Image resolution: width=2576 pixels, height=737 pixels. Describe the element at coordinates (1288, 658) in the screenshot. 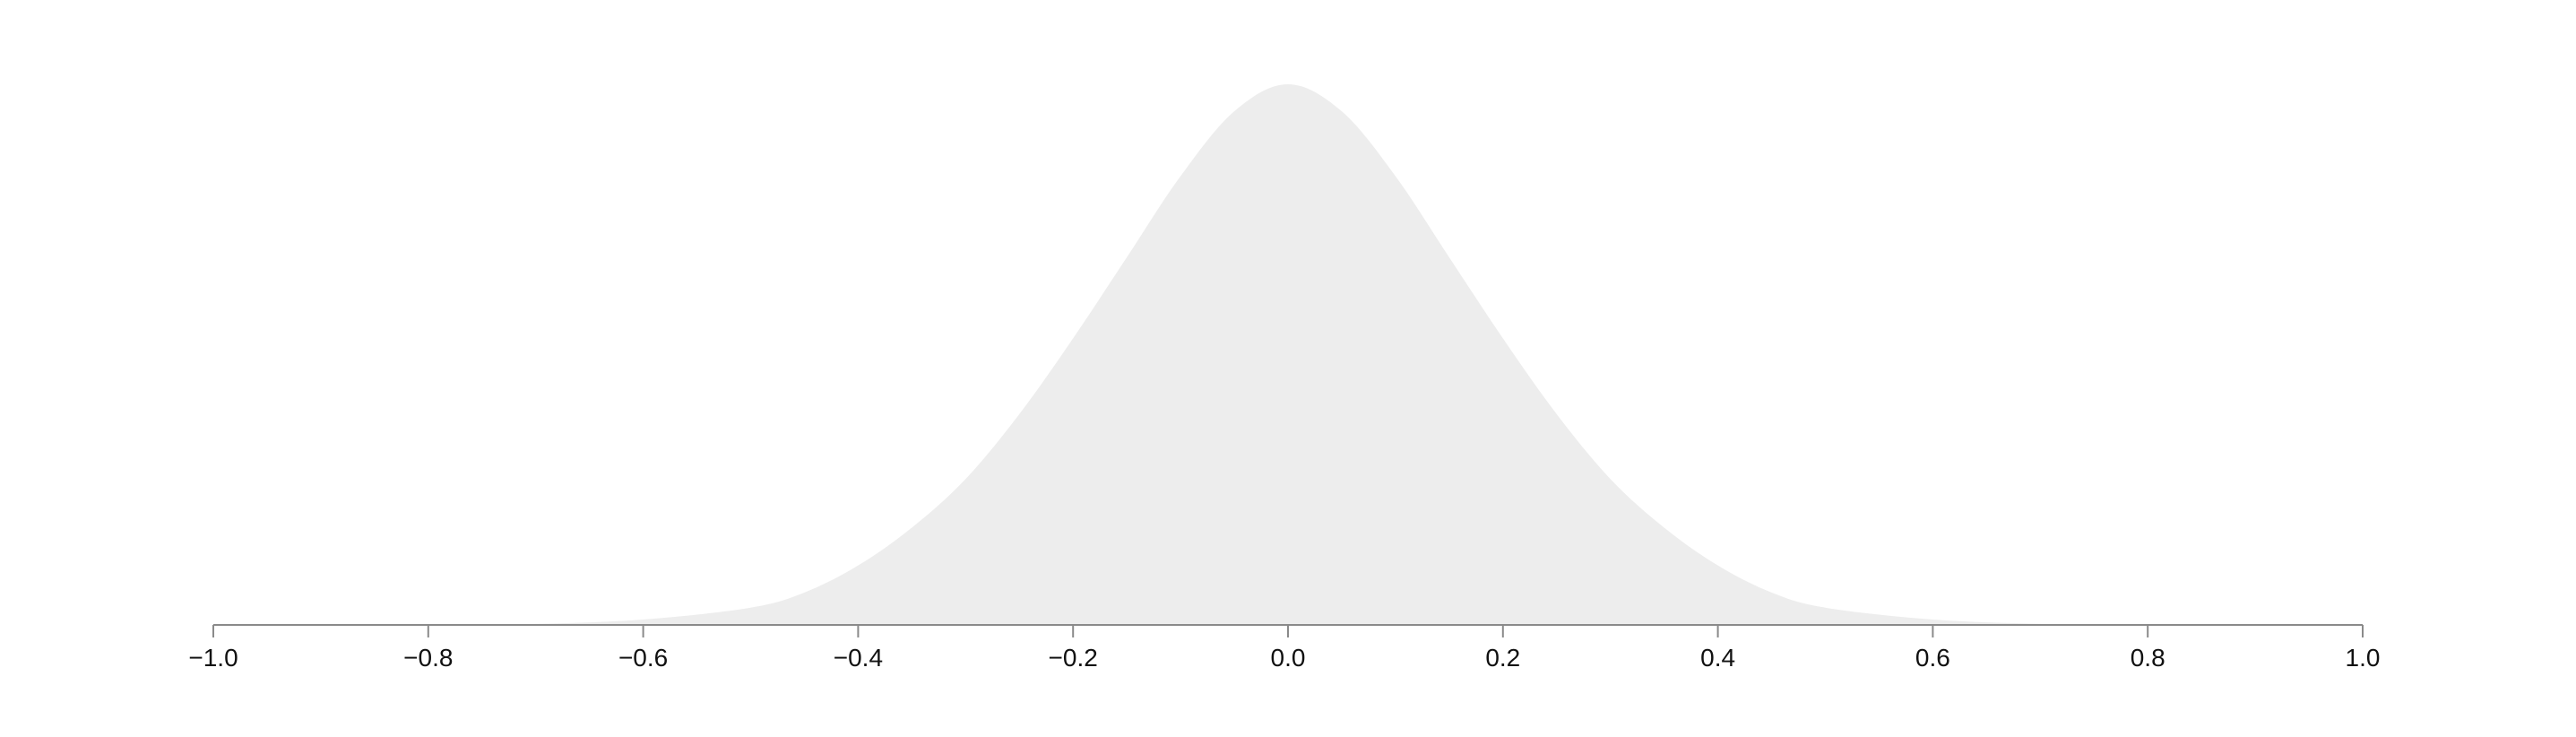

I see `x-tick-label: 0.0` at that location.